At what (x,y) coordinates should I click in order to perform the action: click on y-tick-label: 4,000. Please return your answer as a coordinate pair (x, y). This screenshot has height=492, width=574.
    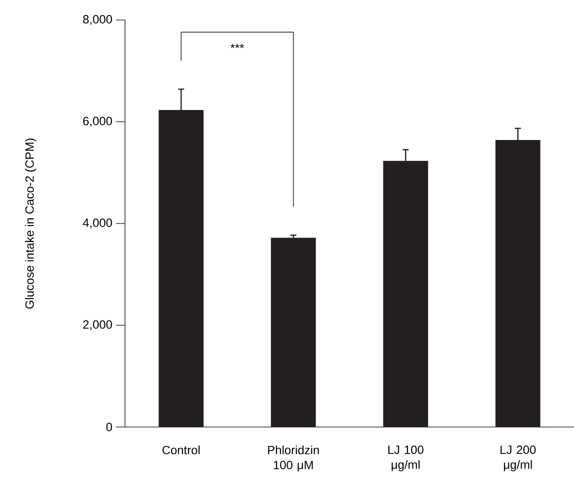
    Looking at the image, I should click on (97, 223).